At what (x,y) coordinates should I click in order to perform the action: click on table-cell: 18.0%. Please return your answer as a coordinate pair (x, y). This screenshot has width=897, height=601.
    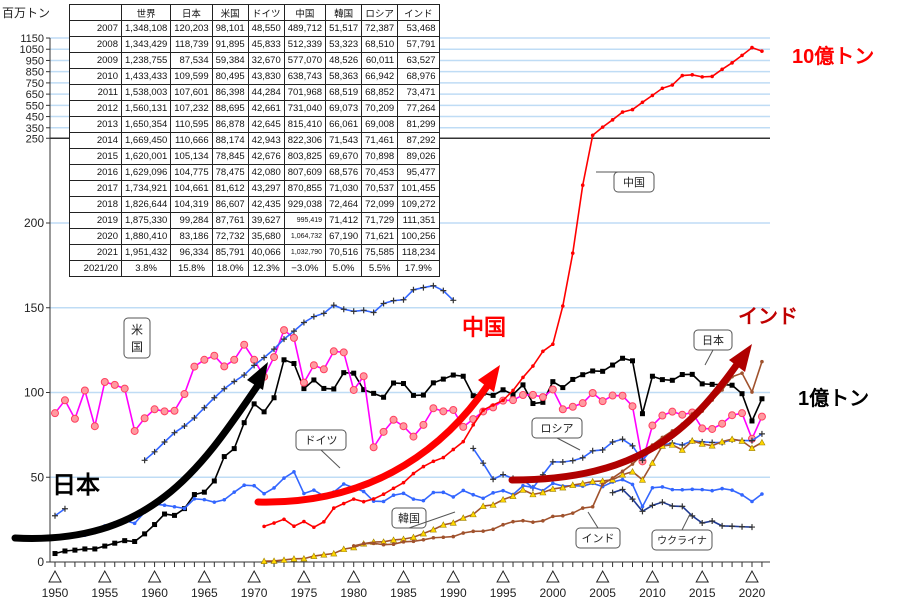
    Looking at the image, I should click on (230, 268).